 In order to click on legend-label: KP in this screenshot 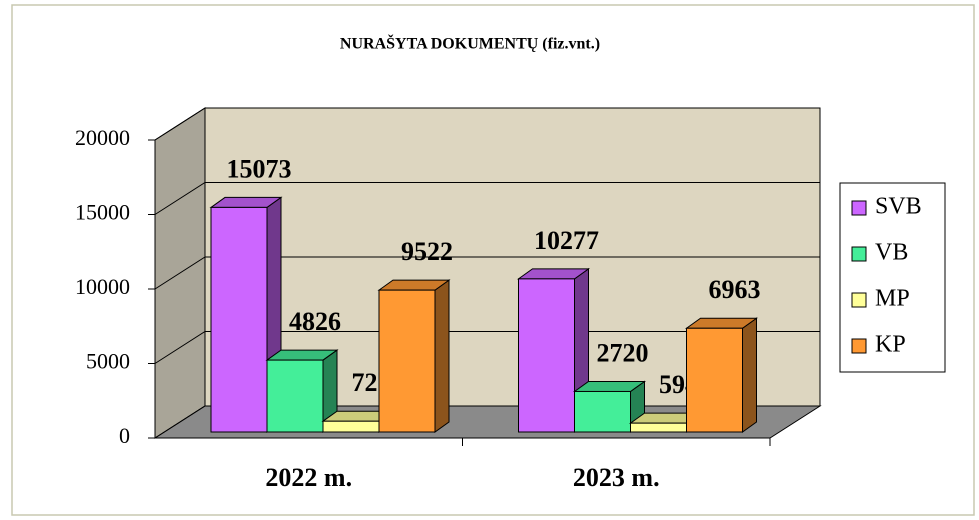, I will do `click(890, 345)`.